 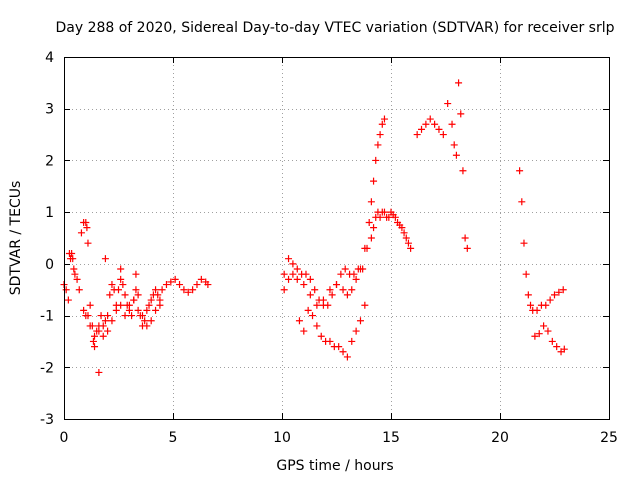 I want to click on y-tick-label: 0, so click(x=49, y=265).